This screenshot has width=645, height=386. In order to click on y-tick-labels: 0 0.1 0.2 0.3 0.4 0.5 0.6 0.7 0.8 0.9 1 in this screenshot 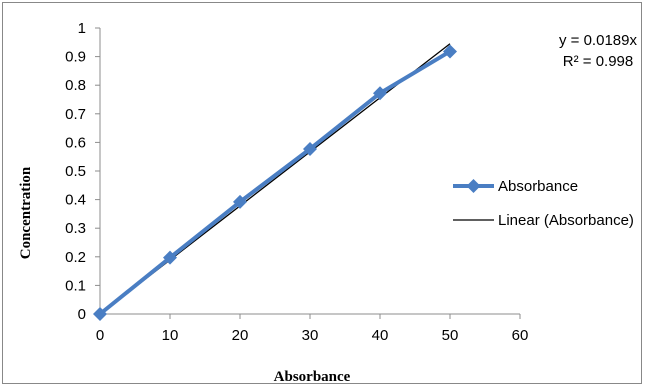, I will do `click(75, 171)`.